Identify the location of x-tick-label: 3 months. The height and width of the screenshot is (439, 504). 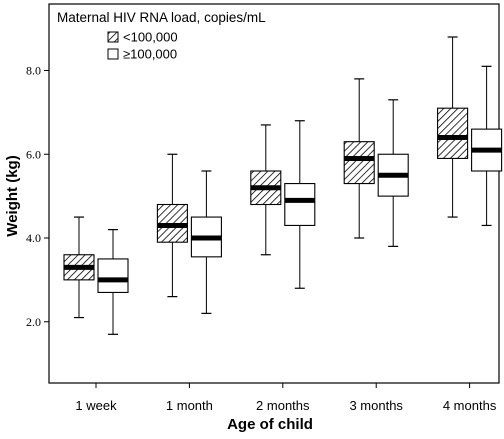
(376, 405).